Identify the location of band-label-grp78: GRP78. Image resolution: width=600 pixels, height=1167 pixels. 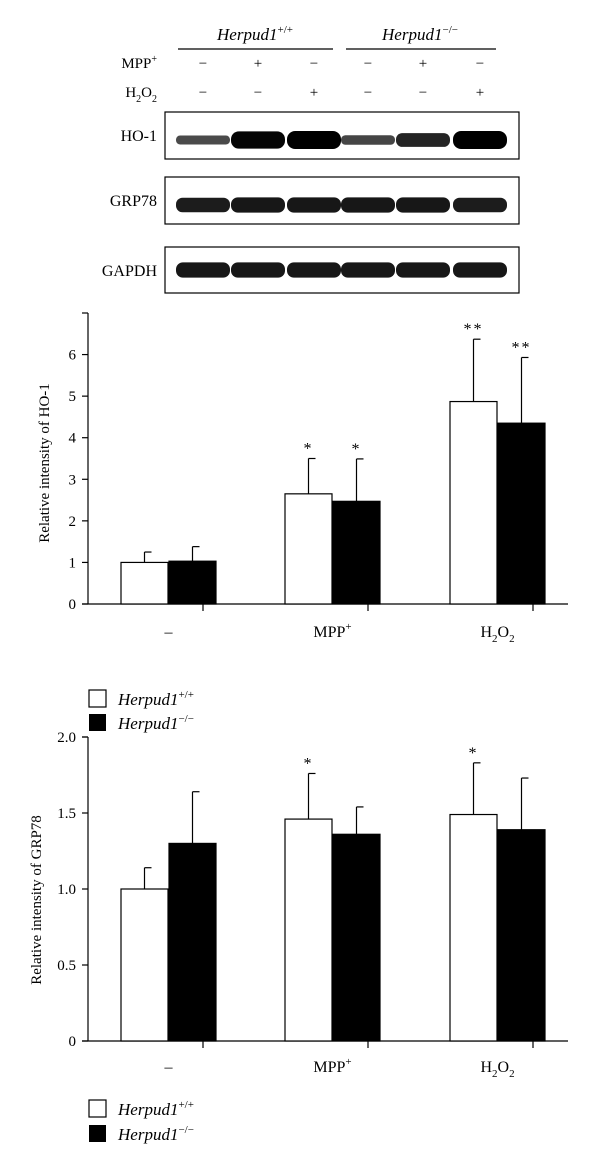
(133, 201).